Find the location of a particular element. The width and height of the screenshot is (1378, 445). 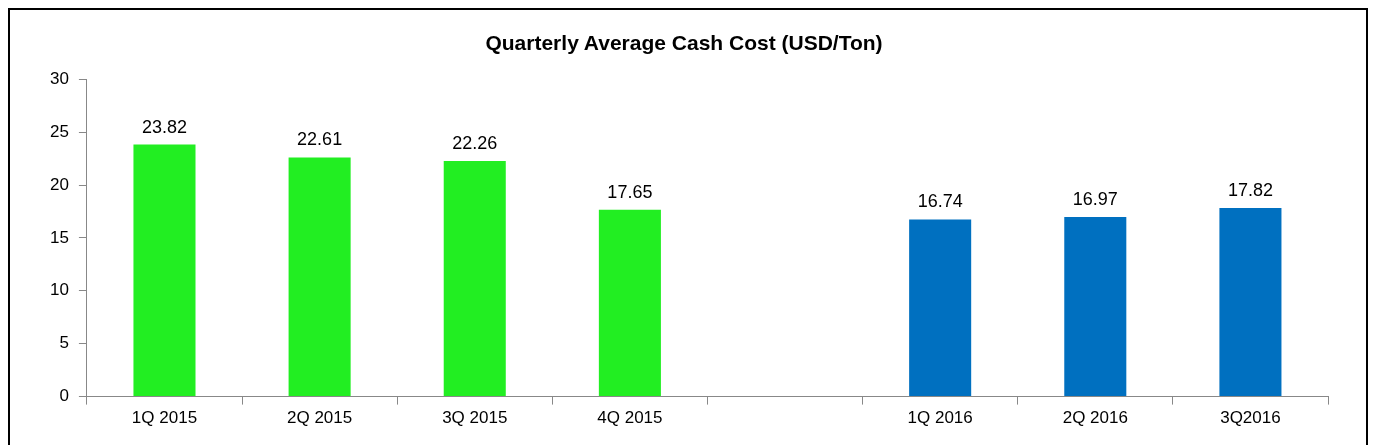

y-tick-label: 30 is located at coordinates (59, 78).